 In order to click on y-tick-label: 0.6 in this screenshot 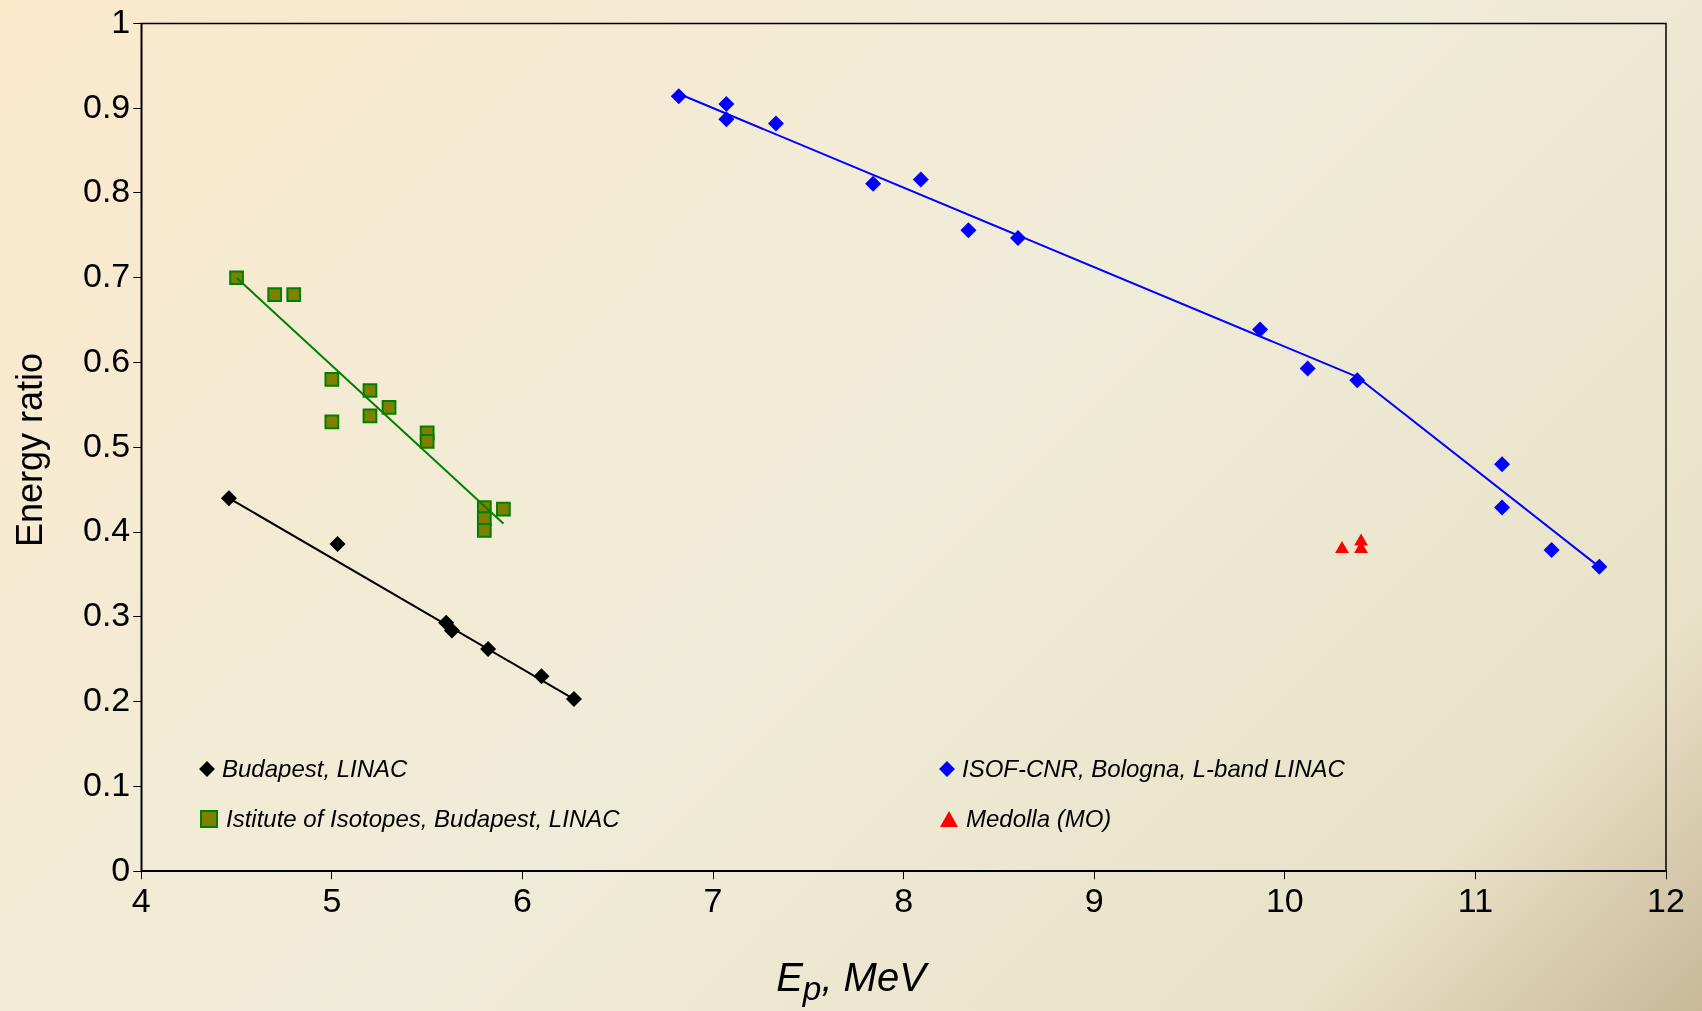, I will do `click(107, 359)`.